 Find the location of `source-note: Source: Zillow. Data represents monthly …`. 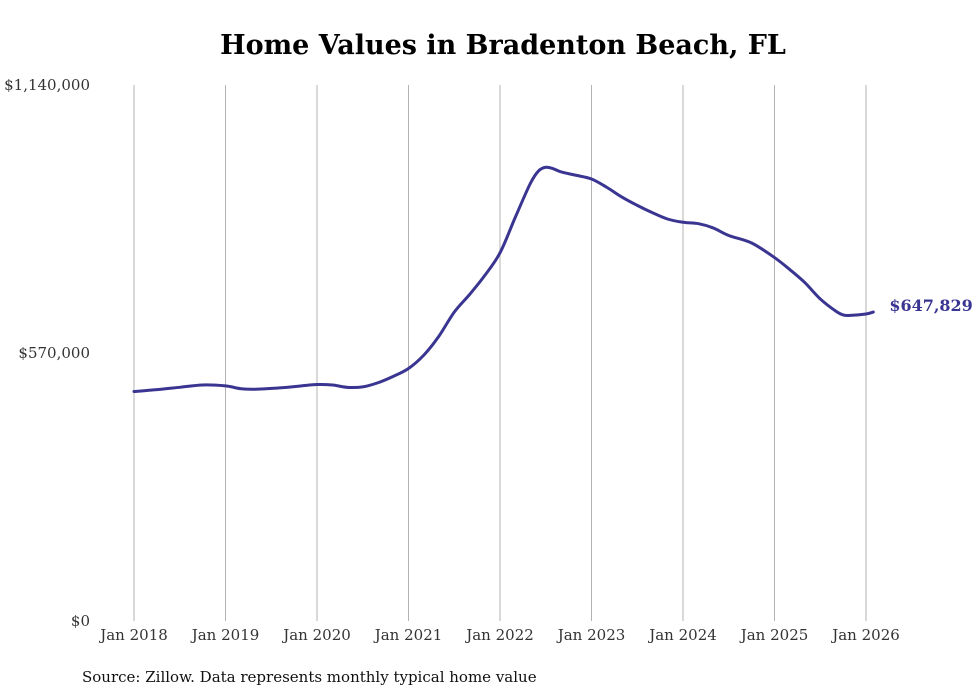

source-note: Source: Zillow. Data represents monthly … is located at coordinates (309, 677).